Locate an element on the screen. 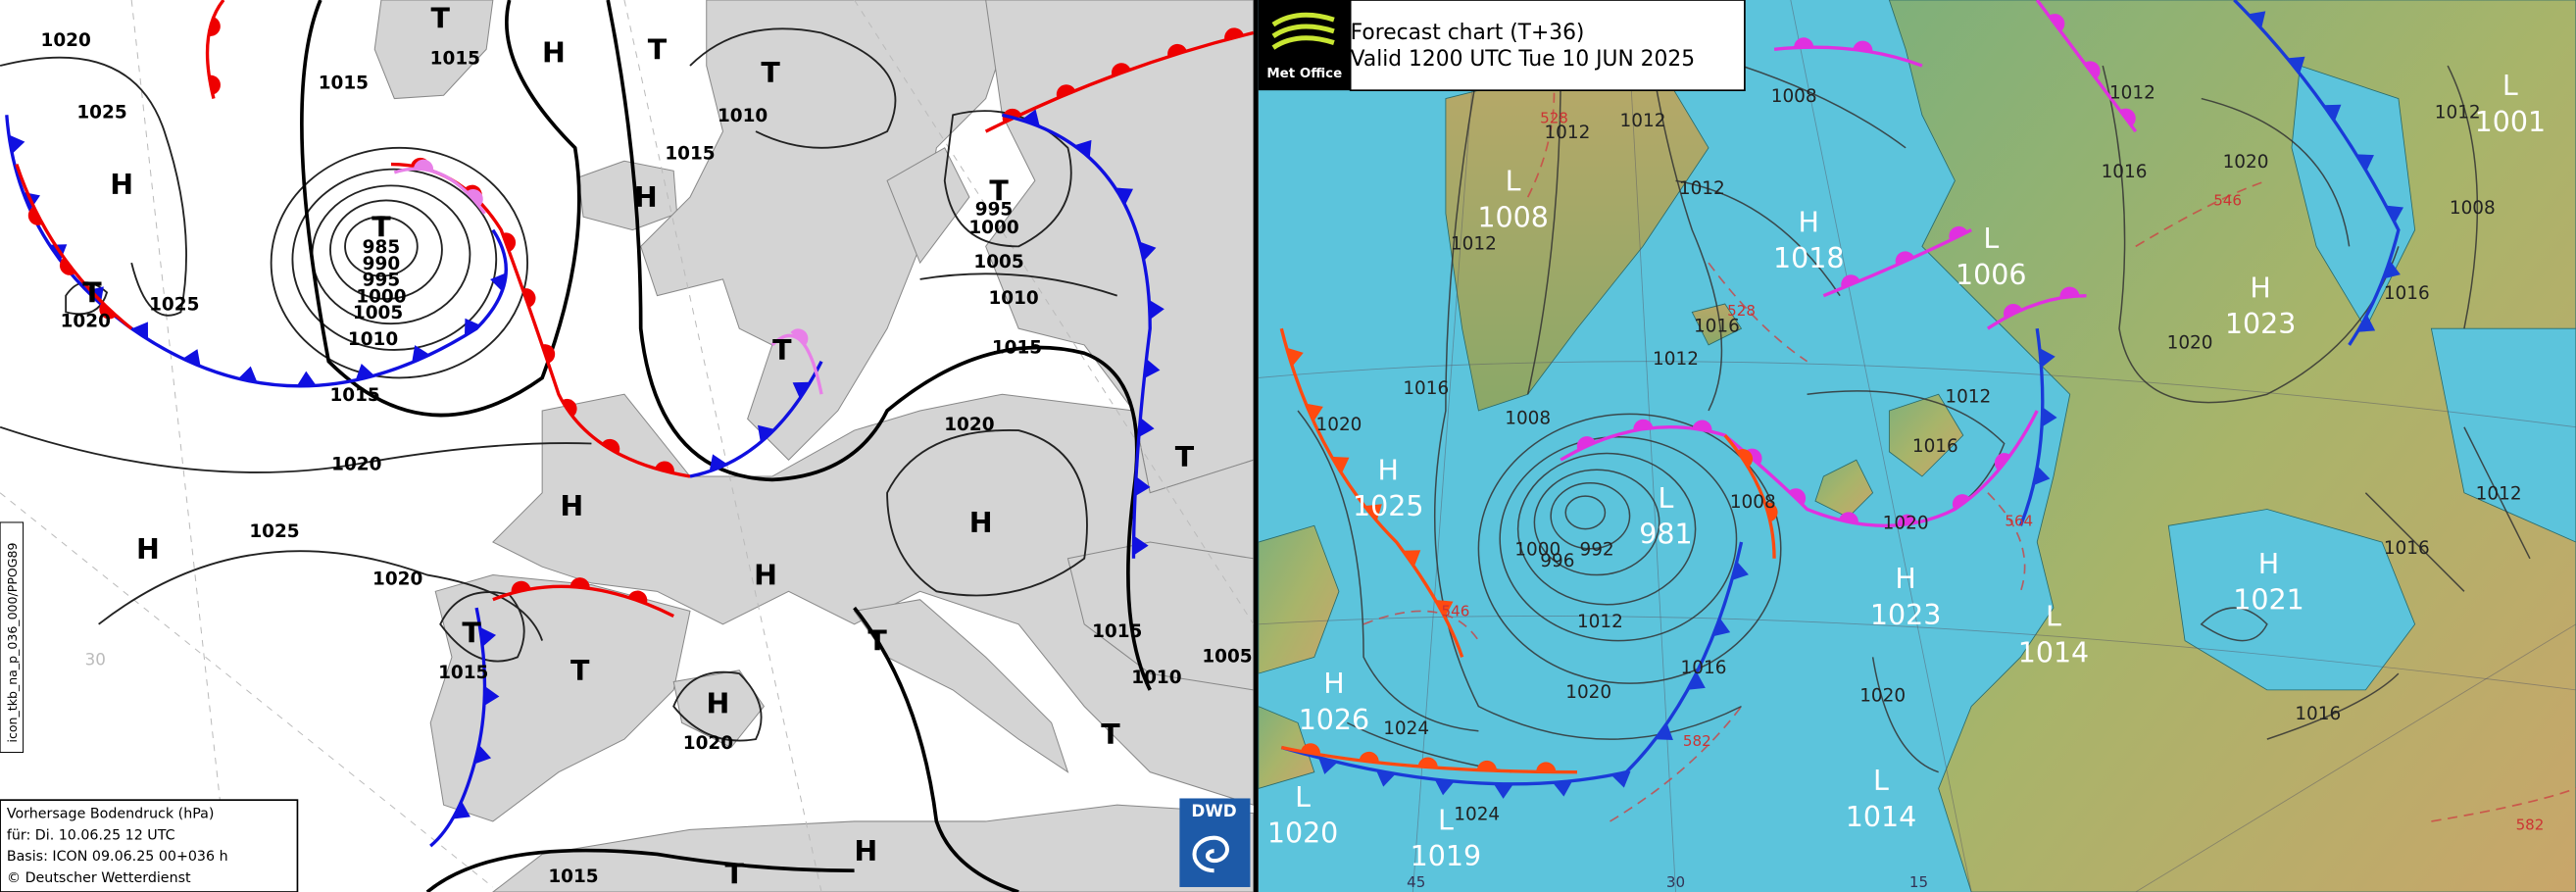 This screenshot has width=2576, height=892. isobar-label: 1024 is located at coordinates (1406, 729).